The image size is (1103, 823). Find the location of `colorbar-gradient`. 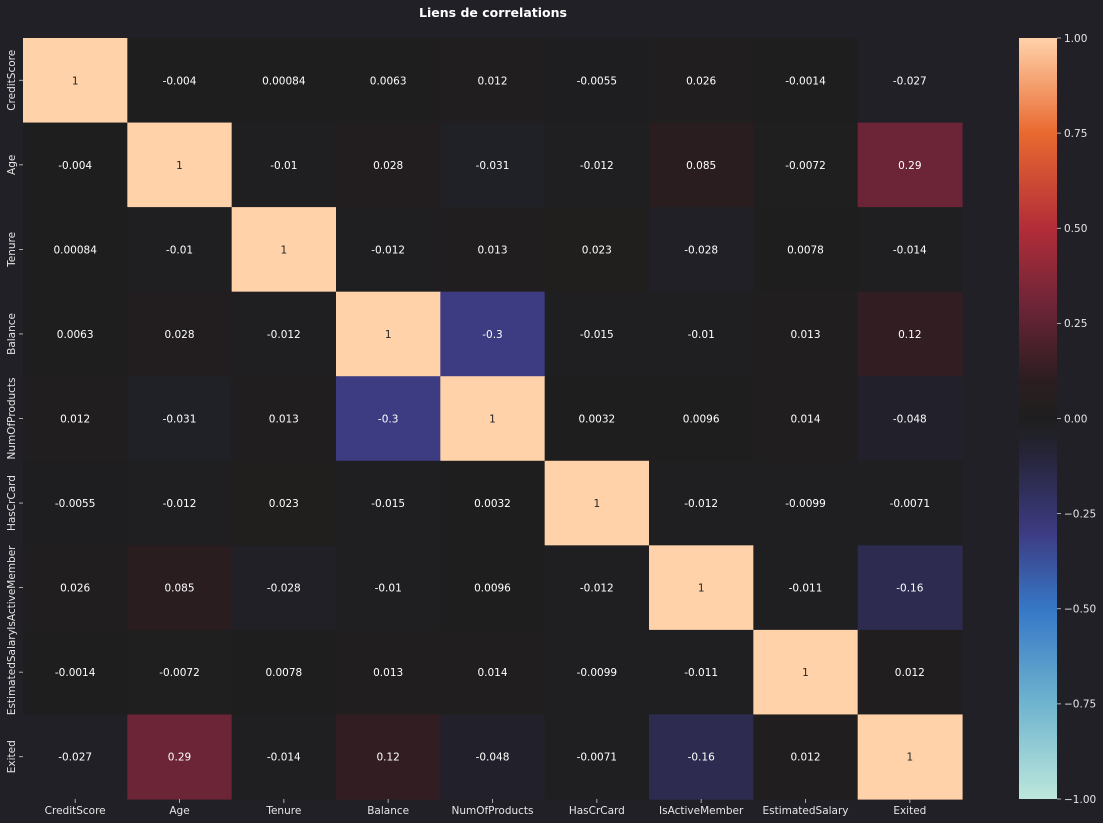

colorbar-gradient is located at coordinates (1038, 418).